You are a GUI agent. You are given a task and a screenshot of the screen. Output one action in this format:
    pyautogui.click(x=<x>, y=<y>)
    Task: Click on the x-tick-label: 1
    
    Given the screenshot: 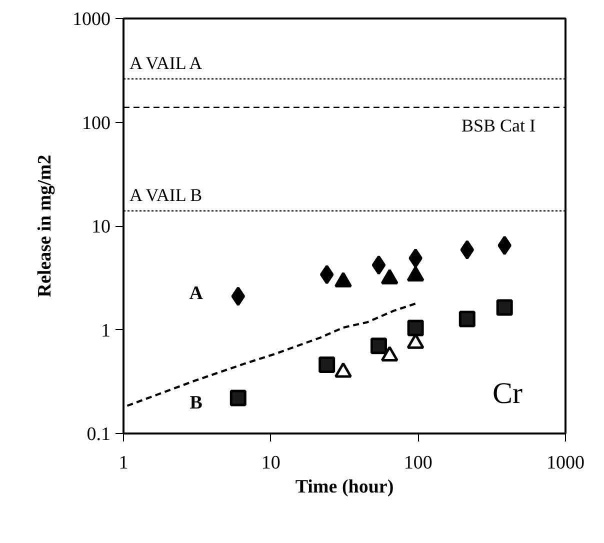 What is the action you would take?
    pyautogui.click(x=123, y=463)
    